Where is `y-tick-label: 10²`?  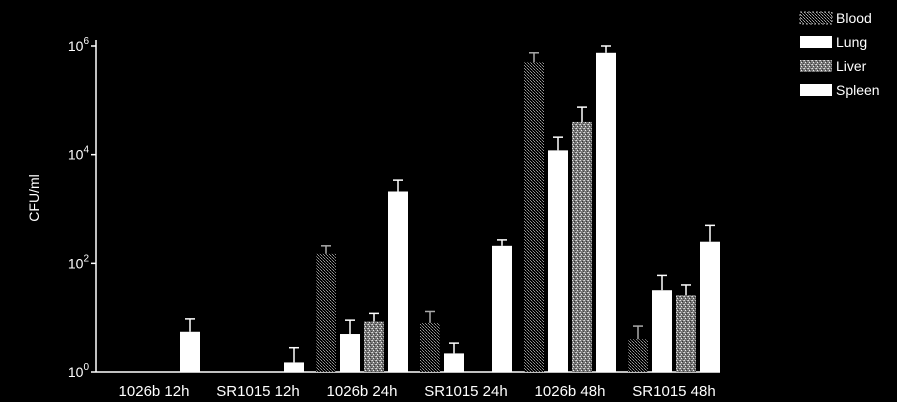
y-tick-label: 10² is located at coordinates (79, 262).